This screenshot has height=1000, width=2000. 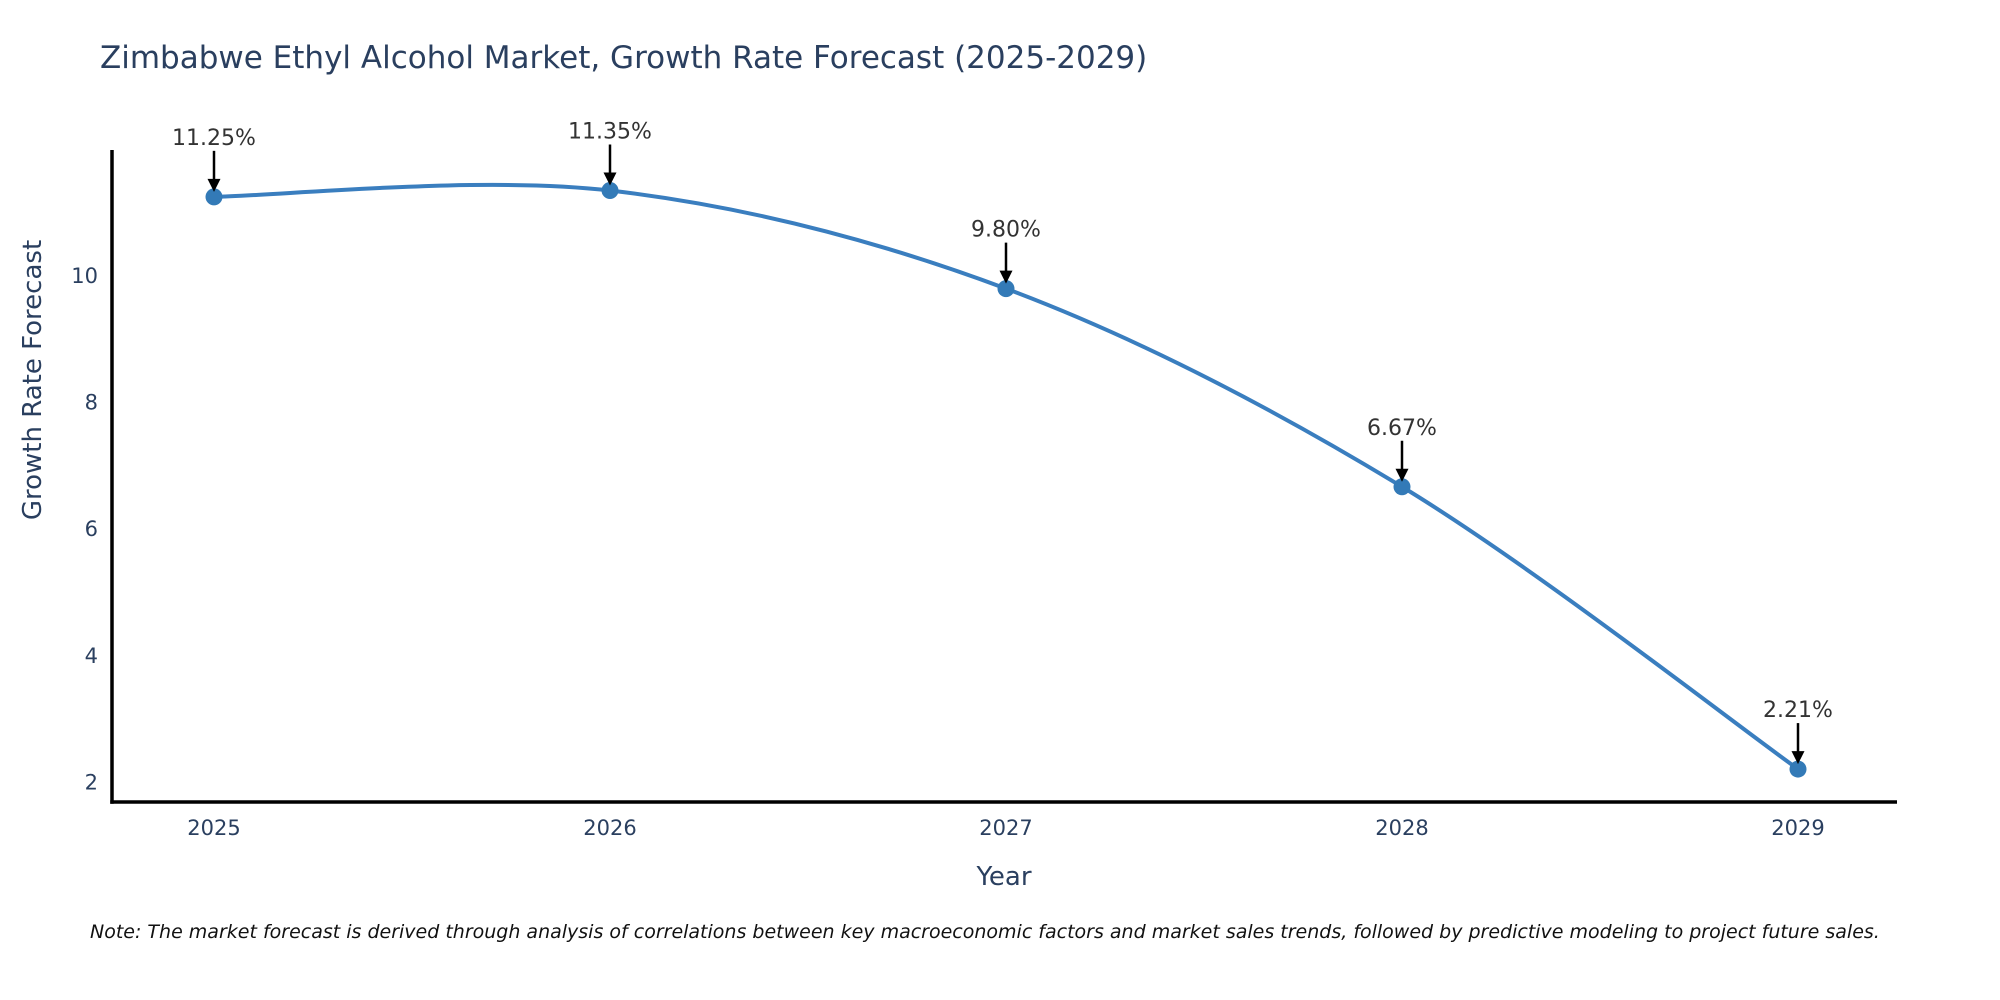 I want to click on point-annotation: 11.35%, so click(x=610, y=132).